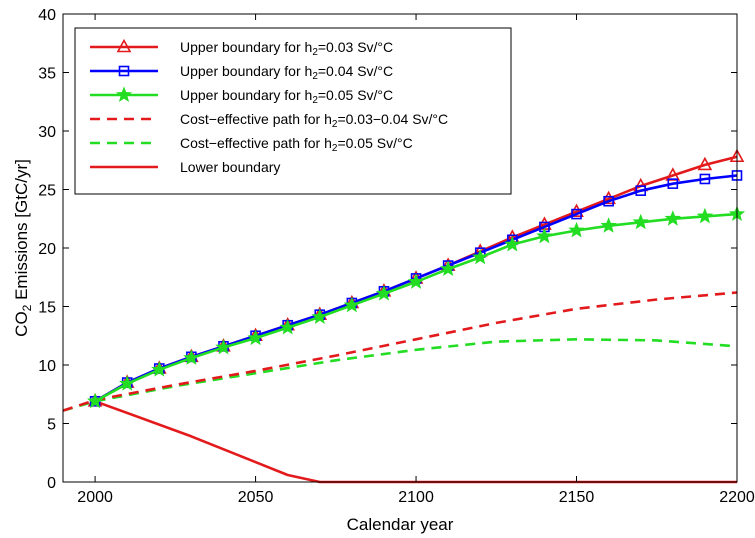 Image resolution: width=755 pixels, height=538 pixels. I want to click on x-tick-label: 2100, so click(416, 497).